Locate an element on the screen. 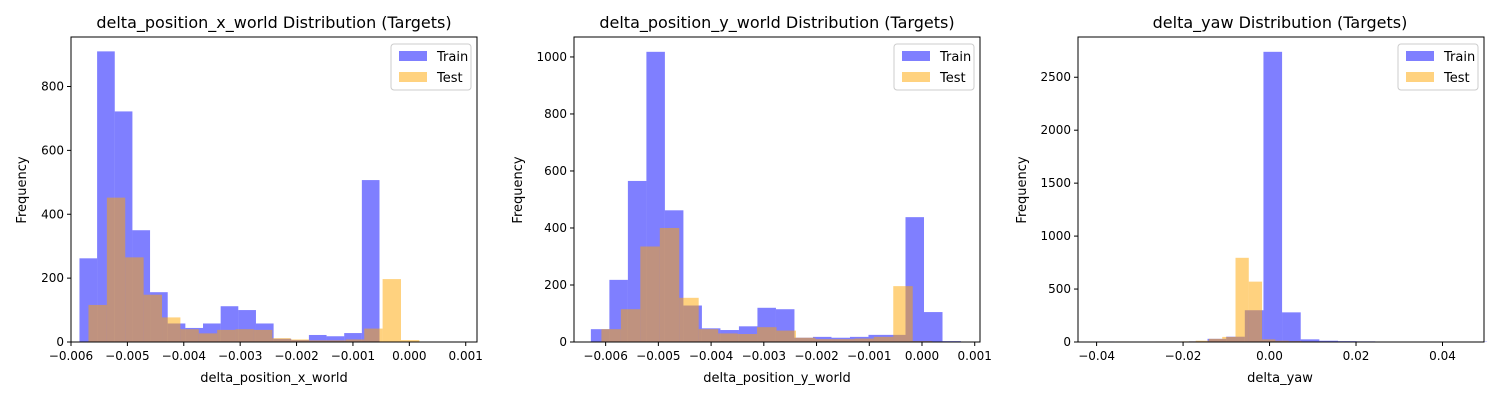 The image size is (1500, 400). x-tick-label: 0.02 is located at coordinates (1356, 356).